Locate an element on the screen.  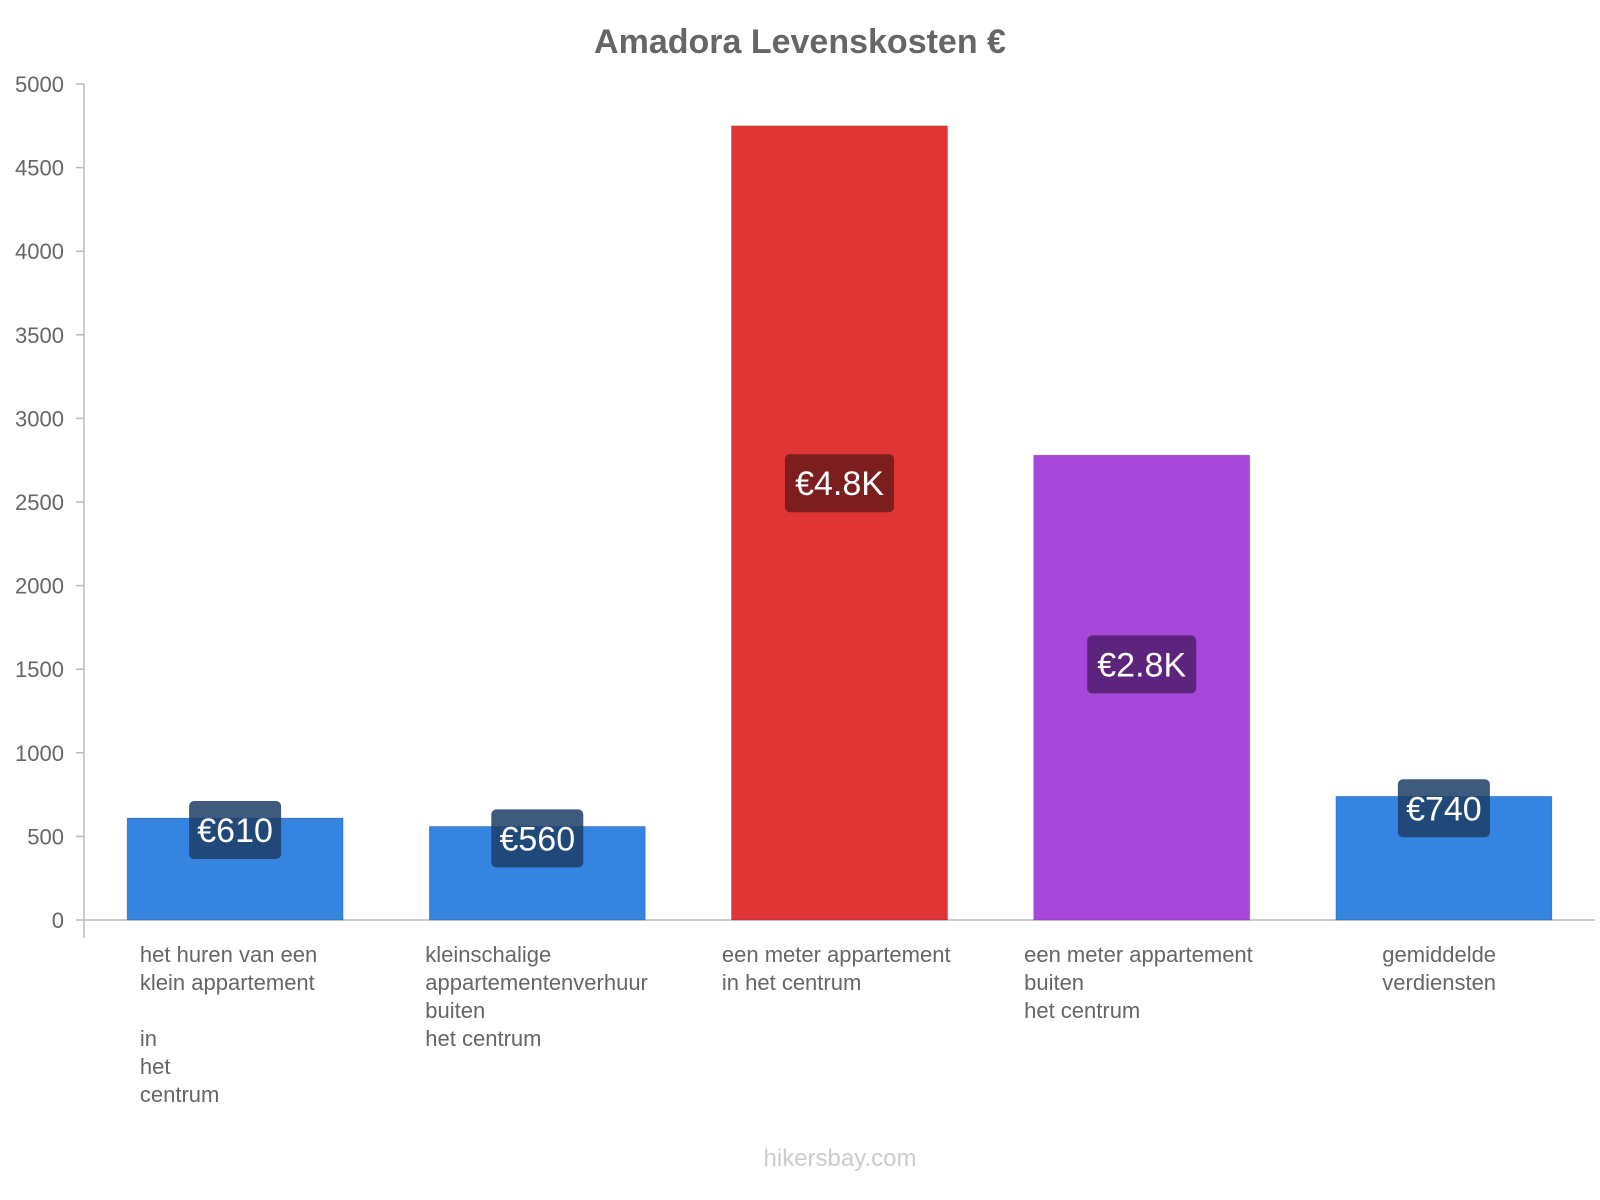
y-tick-label: 4500 is located at coordinates (39, 168).